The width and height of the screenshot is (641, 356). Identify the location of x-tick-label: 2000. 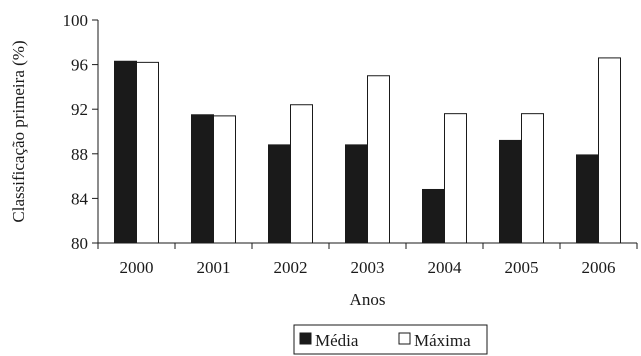
(137, 267).